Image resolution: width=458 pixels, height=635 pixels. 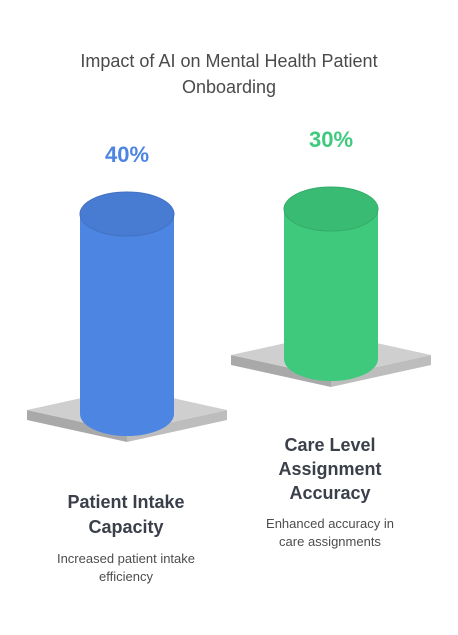 I want to click on base-slab-right-patient-intake, so click(x=177, y=426).